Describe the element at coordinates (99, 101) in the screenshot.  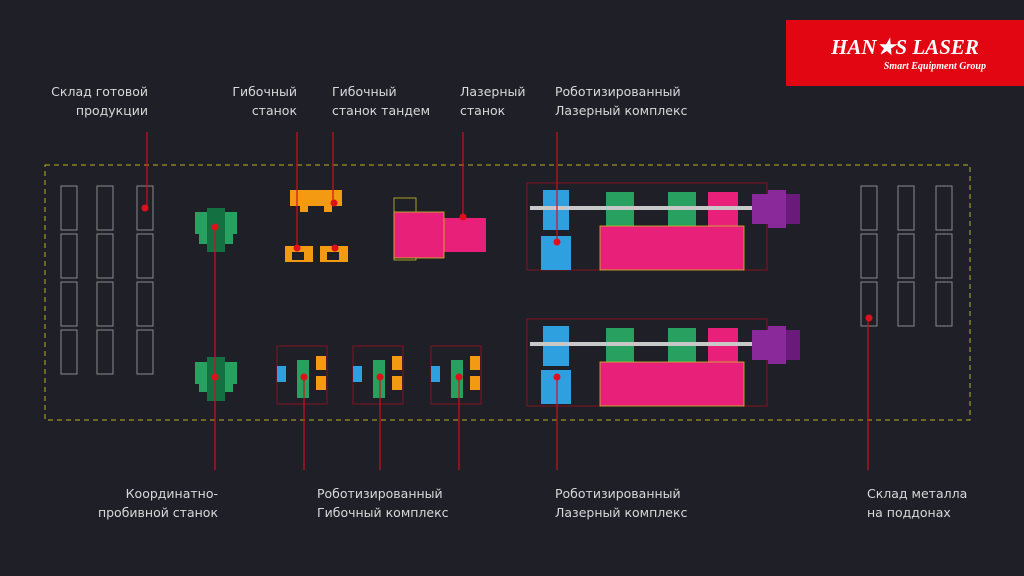
I see `label: Склад готовой продукции` at that location.